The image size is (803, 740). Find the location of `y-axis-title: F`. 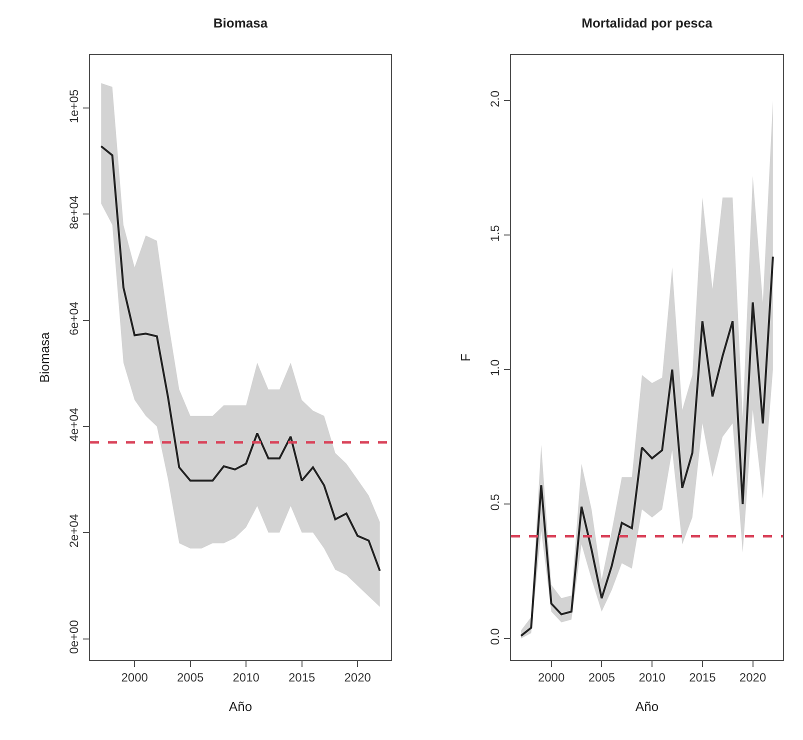

y-axis-title: F is located at coordinates (466, 357).